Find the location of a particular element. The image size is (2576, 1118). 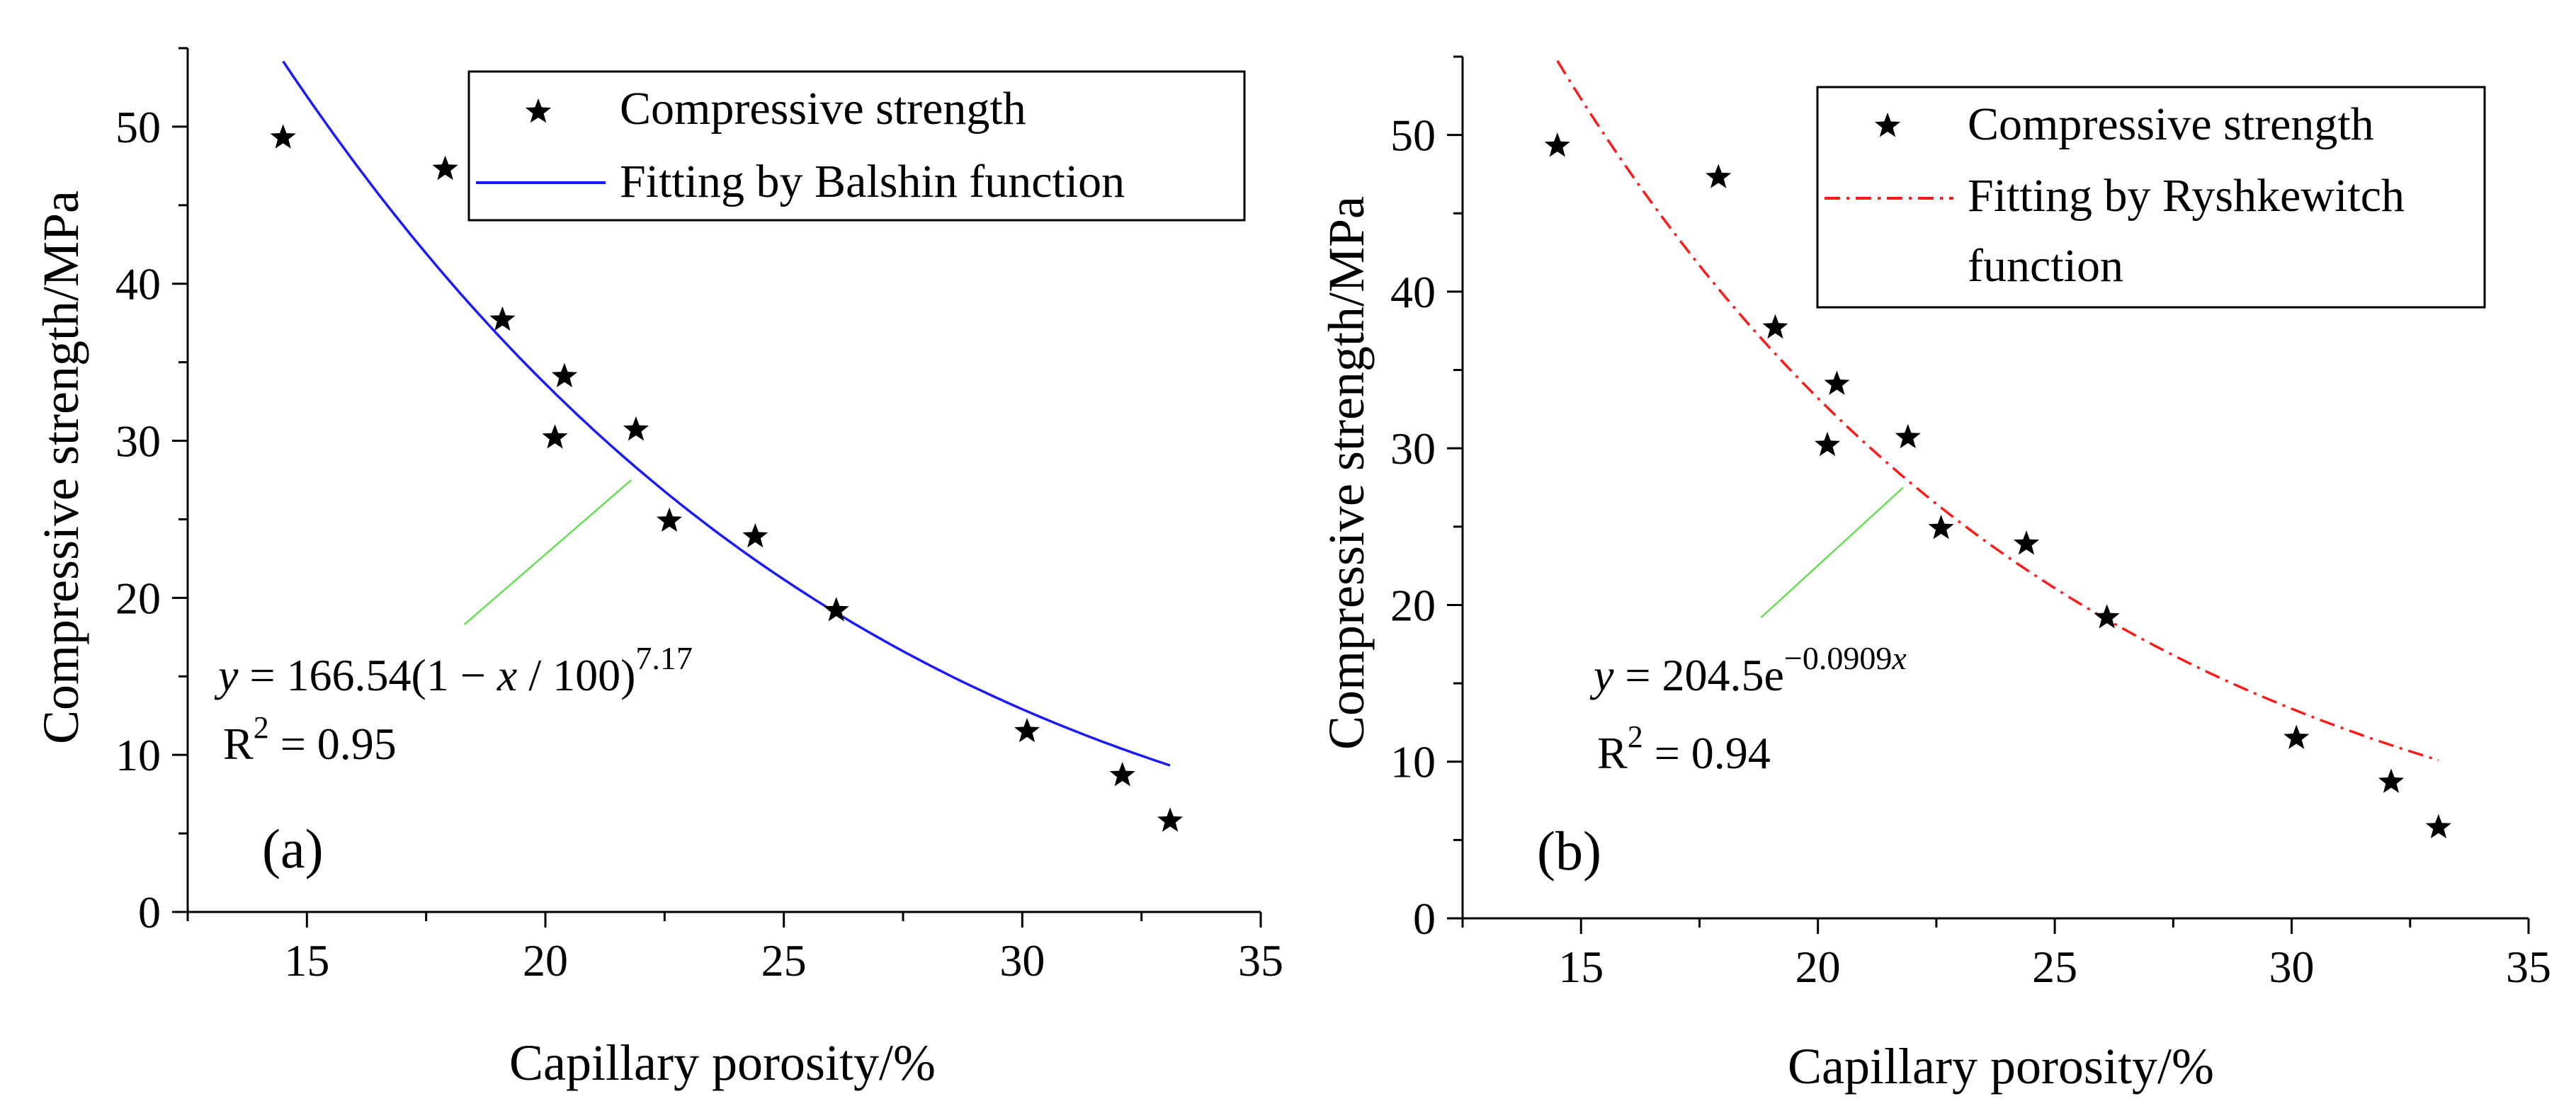

panel-a-x-tick-label: 15 is located at coordinates (306, 960).